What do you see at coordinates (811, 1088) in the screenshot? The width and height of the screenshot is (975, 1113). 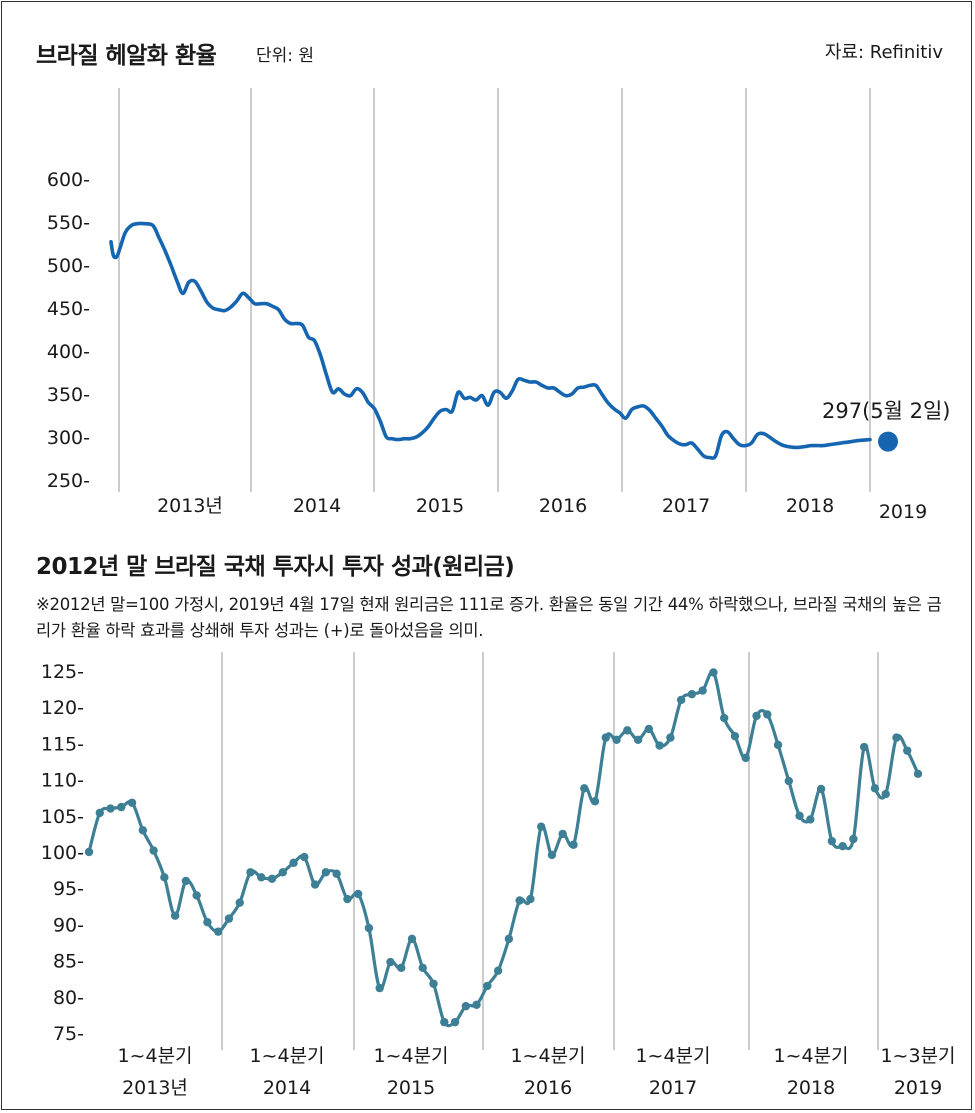 I see `x-tick-year-label: 2018` at bounding box center [811, 1088].